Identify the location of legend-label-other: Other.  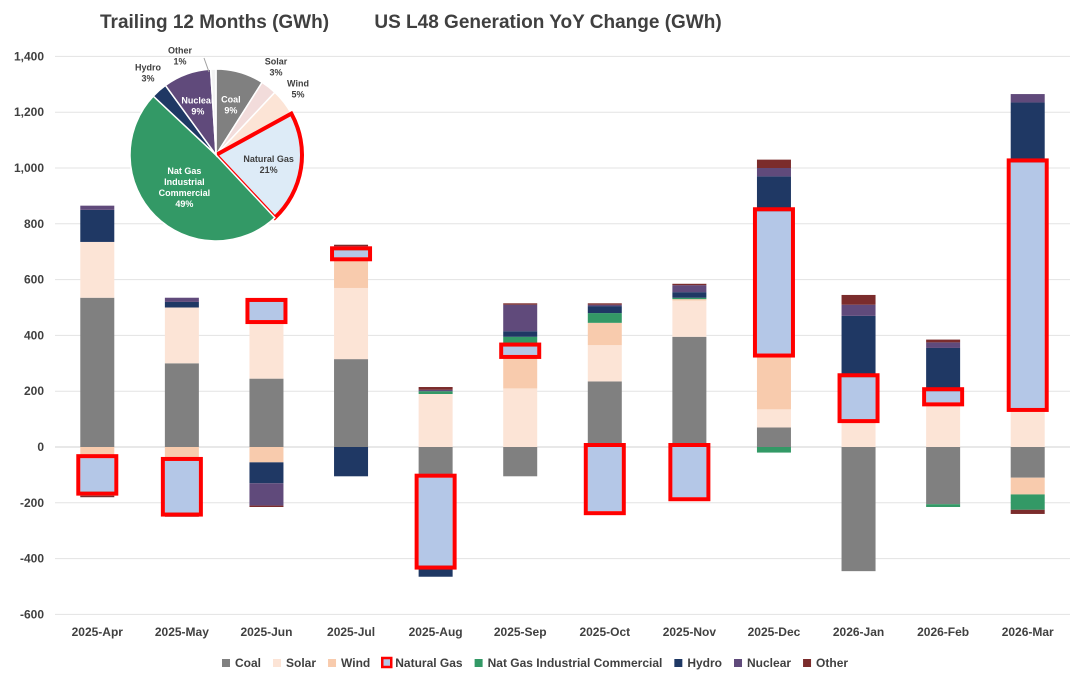
(832, 663).